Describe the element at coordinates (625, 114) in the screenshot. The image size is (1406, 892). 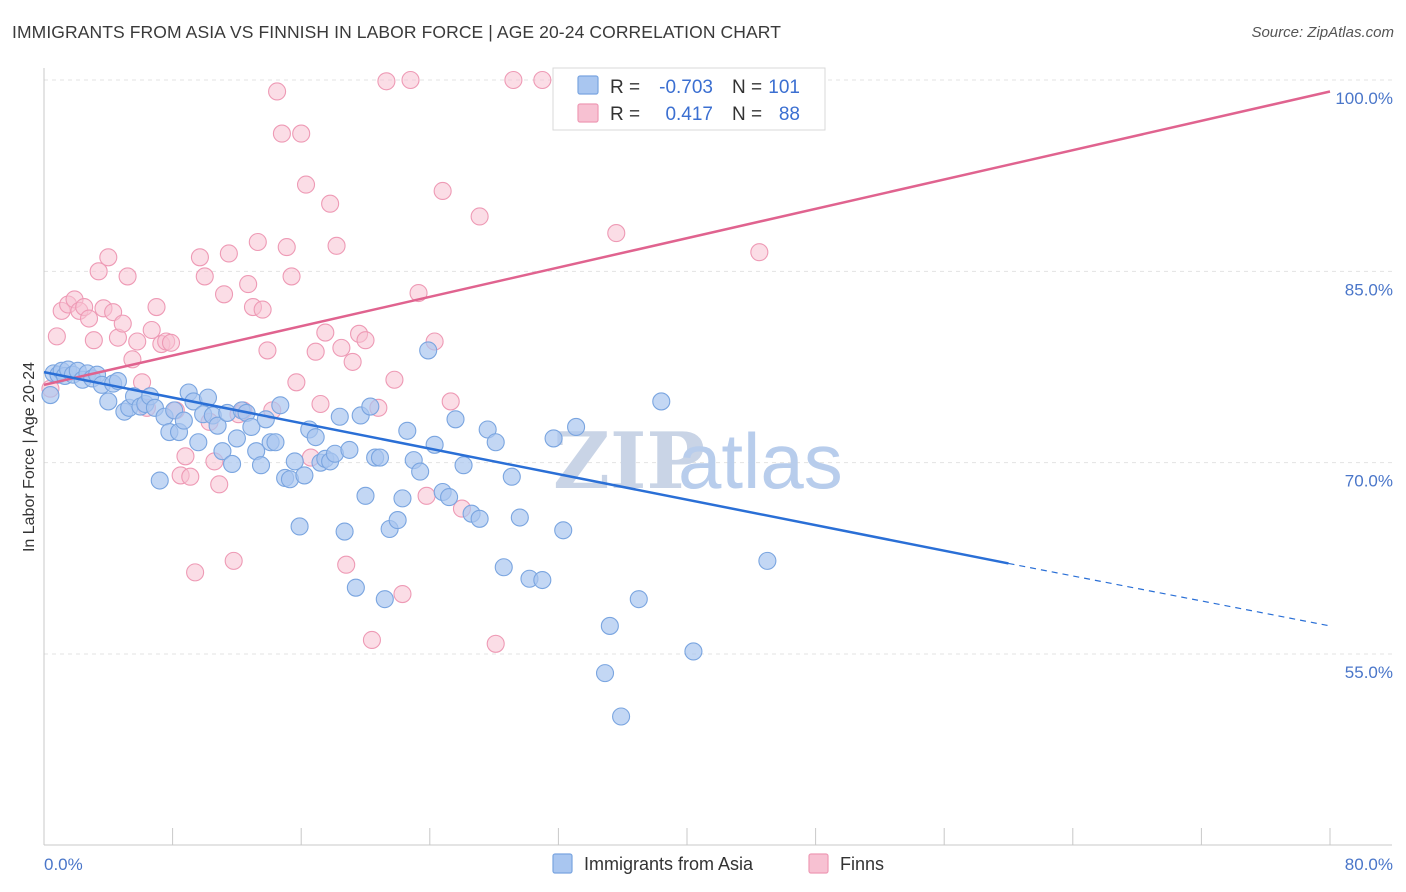
I see `legend-r-label-finns: R =` at that location.